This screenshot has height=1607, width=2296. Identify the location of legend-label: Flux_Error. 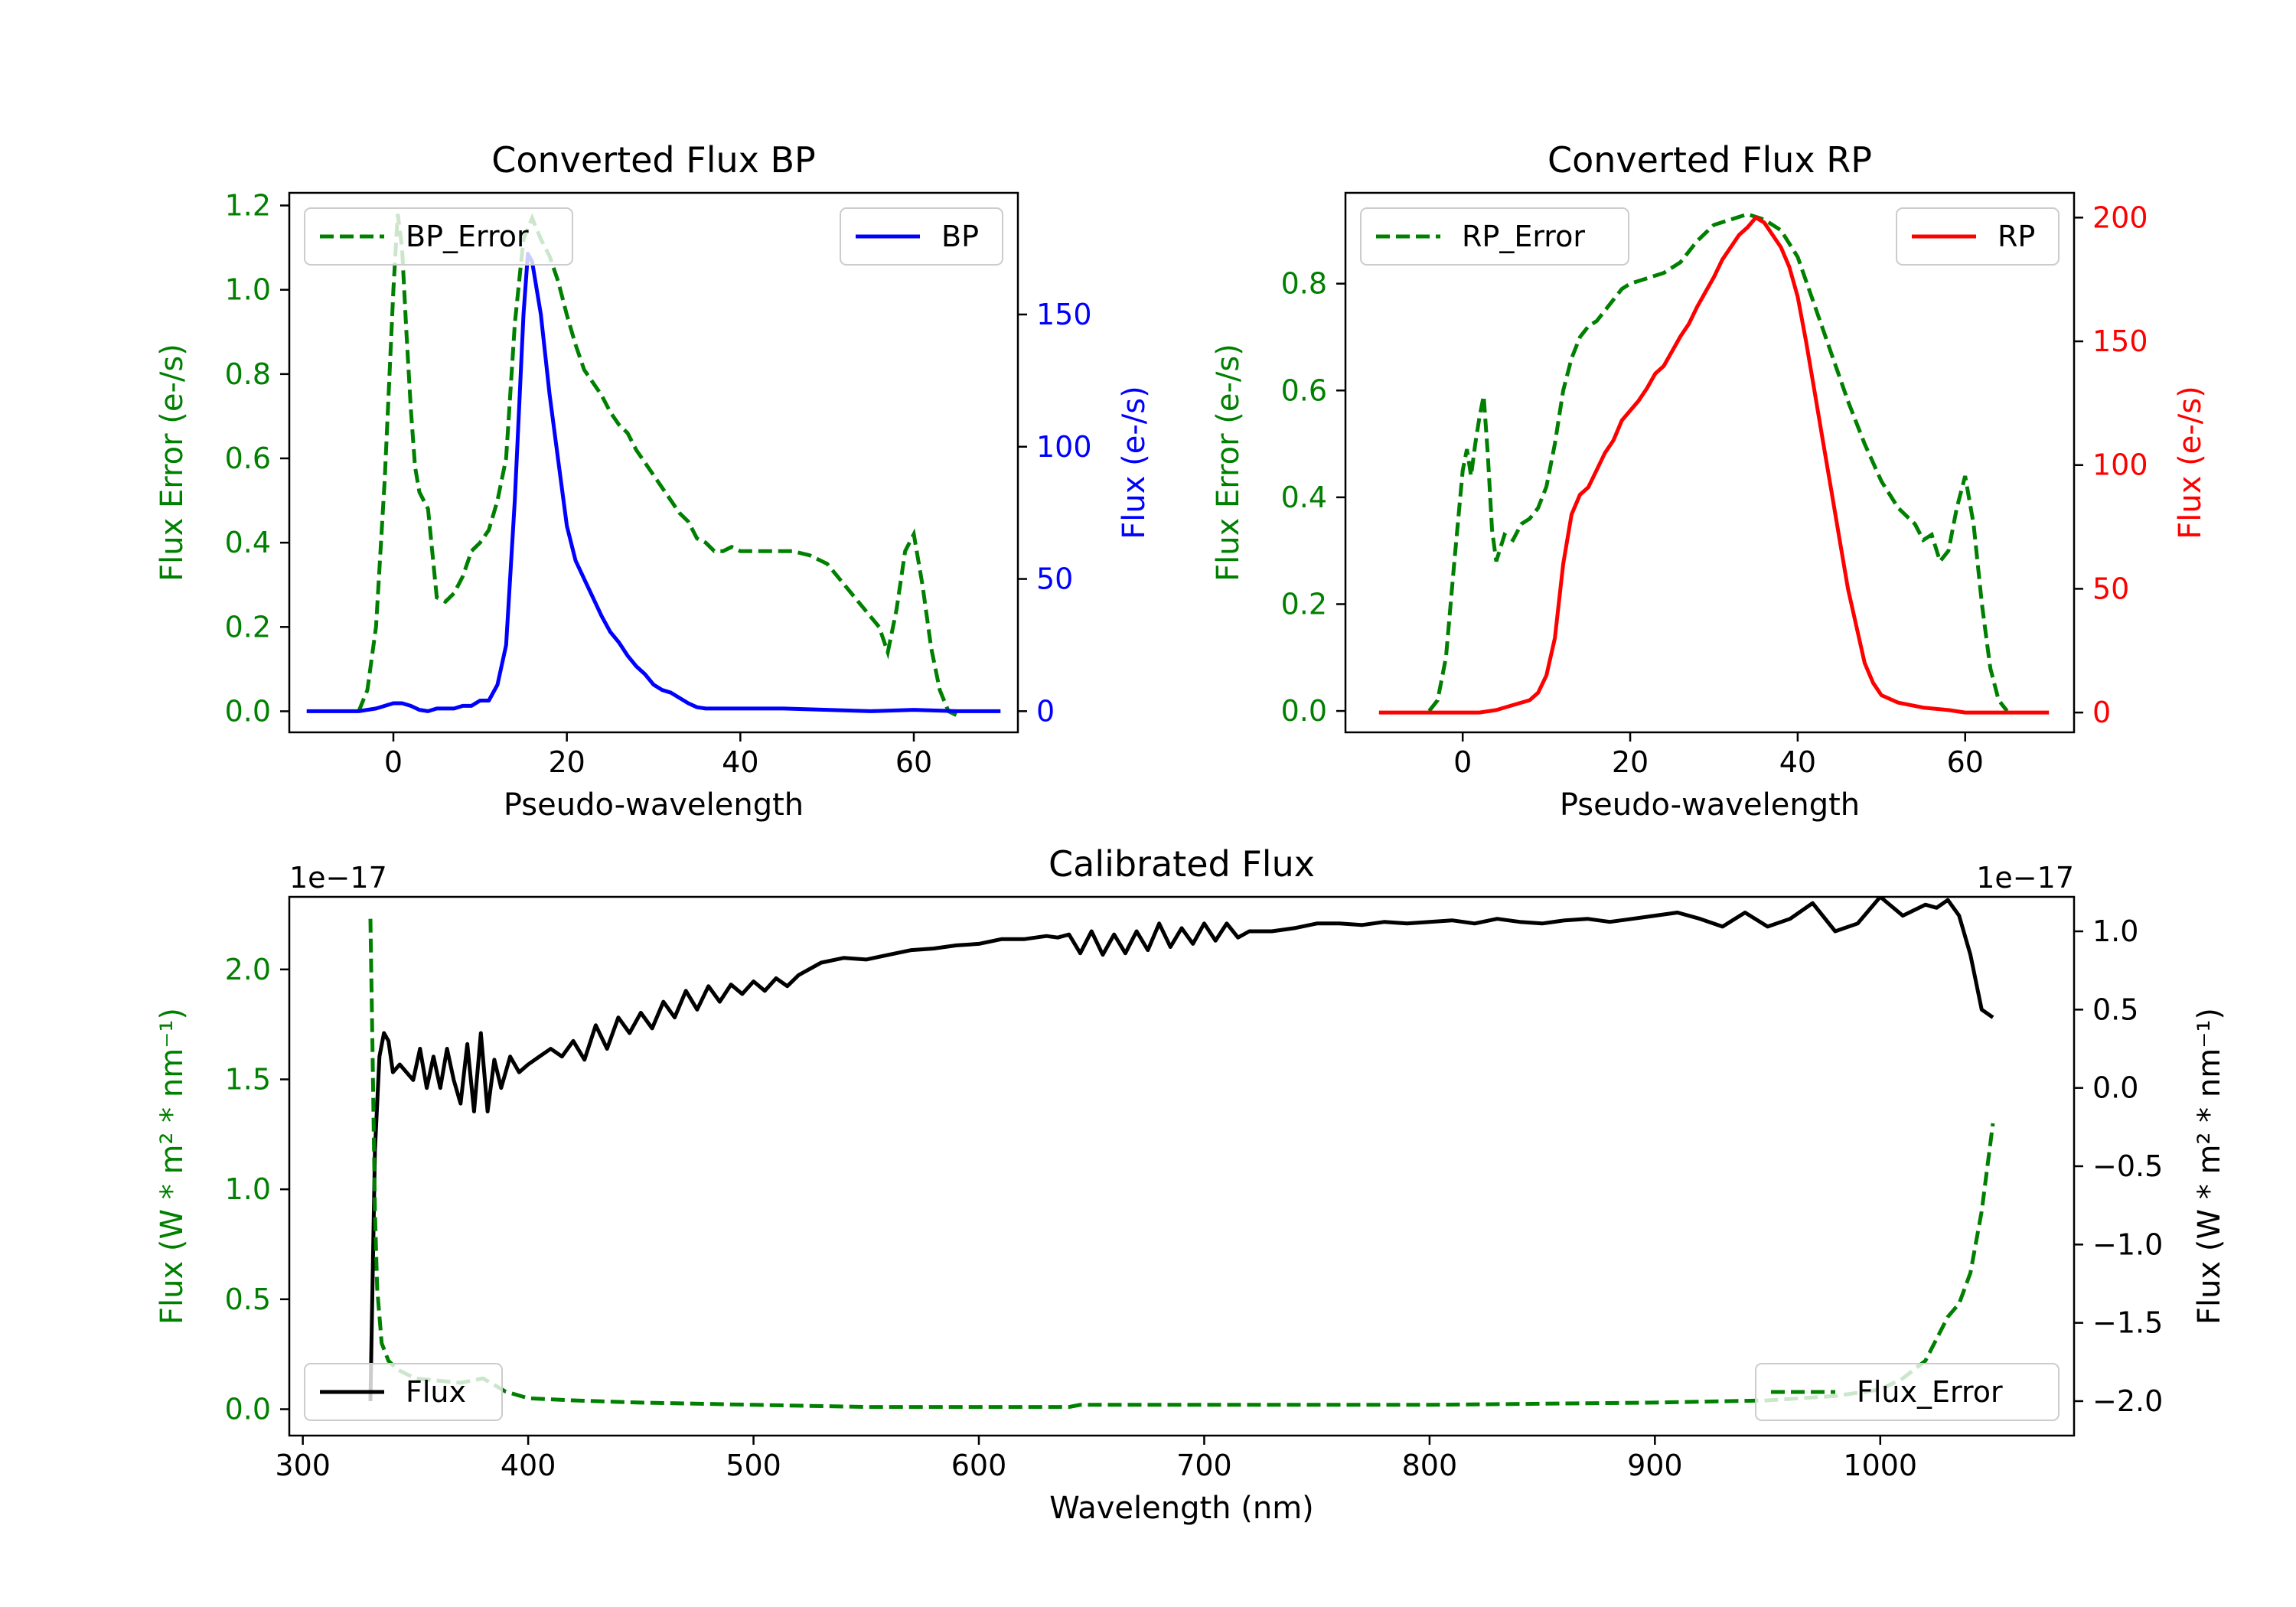
(1930, 1392).